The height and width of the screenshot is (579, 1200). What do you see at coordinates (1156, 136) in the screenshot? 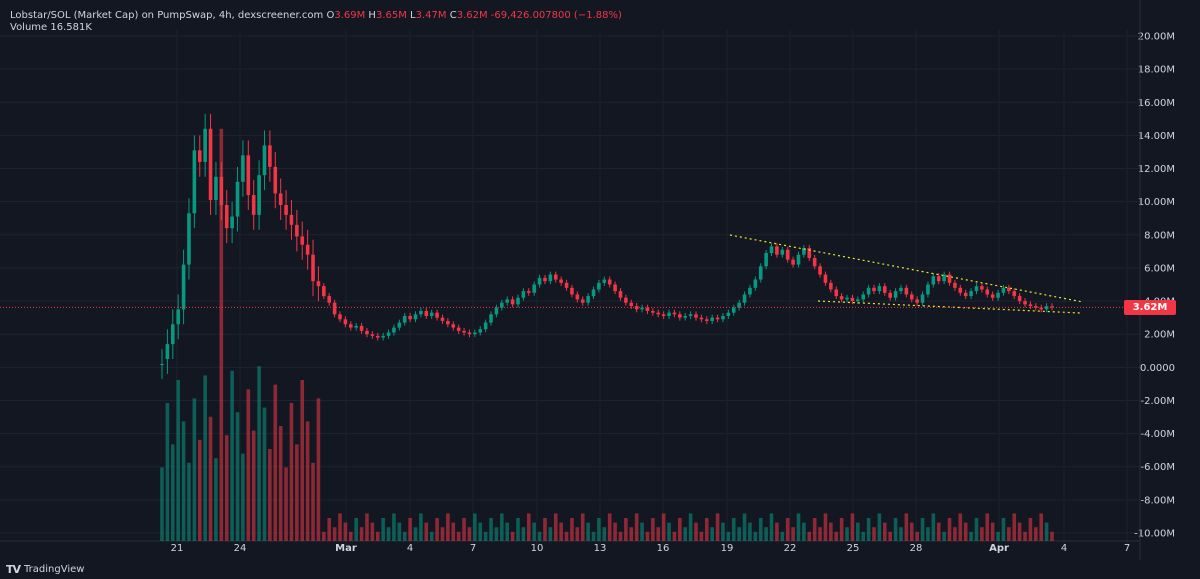
I see `y-tick-label: 14.00M` at bounding box center [1156, 136].